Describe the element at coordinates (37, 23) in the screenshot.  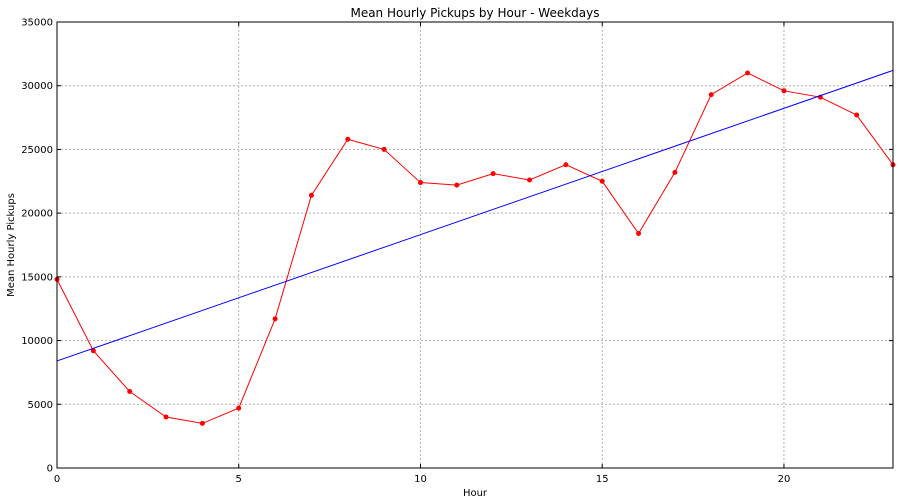
I see `y-tick-label: 35000` at that location.